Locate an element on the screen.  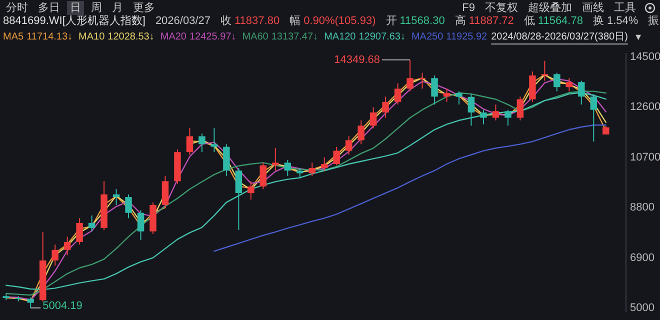
text: 11925.92 is located at coordinates (467, 37).